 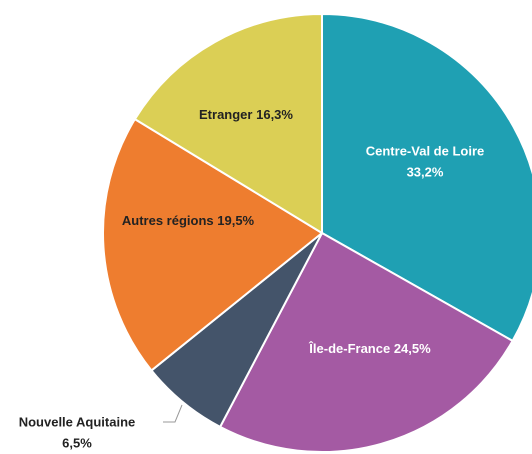 What do you see at coordinates (77, 442) in the screenshot?
I see `slice-value: 6,5%` at bounding box center [77, 442].